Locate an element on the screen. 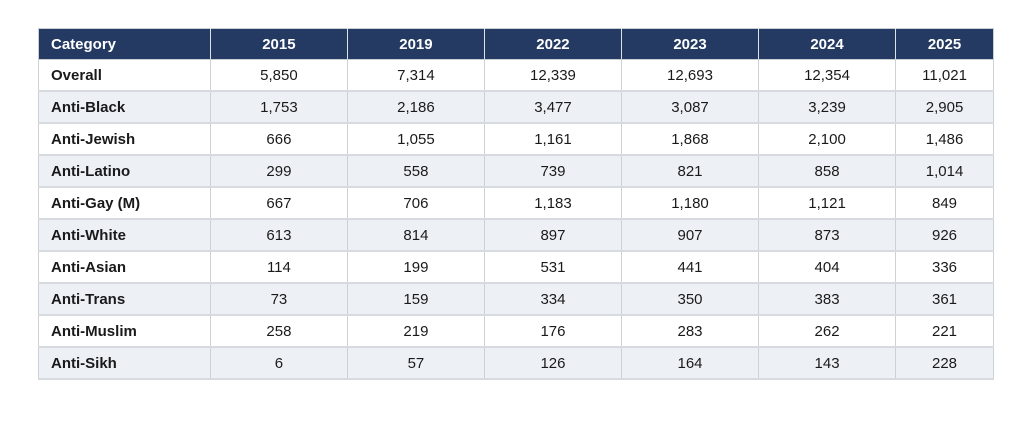 Image resolution: width=1024 pixels, height=426 pixels. value-cell: 5,850 is located at coordinates (279, 75).